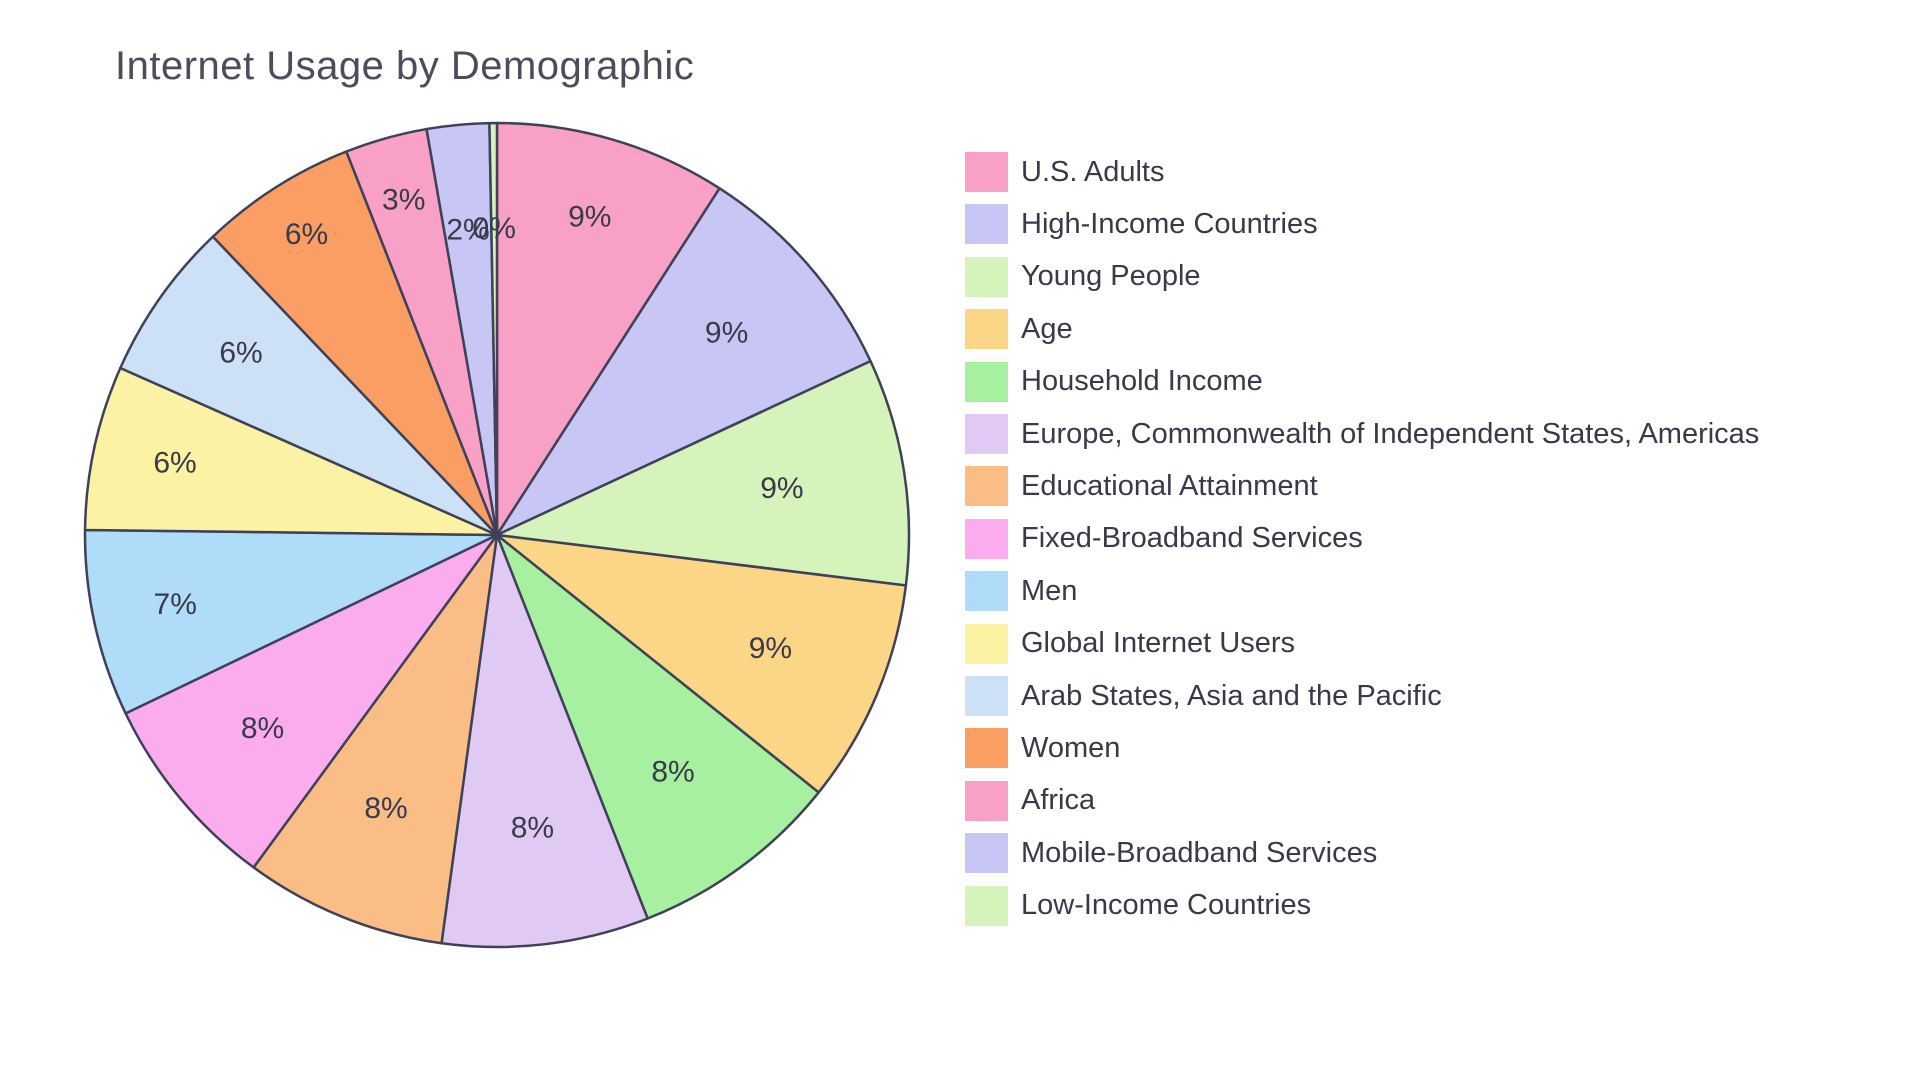  What do you see at coordinates (385, 808) in the screenshot?
I see `pie-slice-percent-educational-attainment: 8%` at bounding box center [385, 808].